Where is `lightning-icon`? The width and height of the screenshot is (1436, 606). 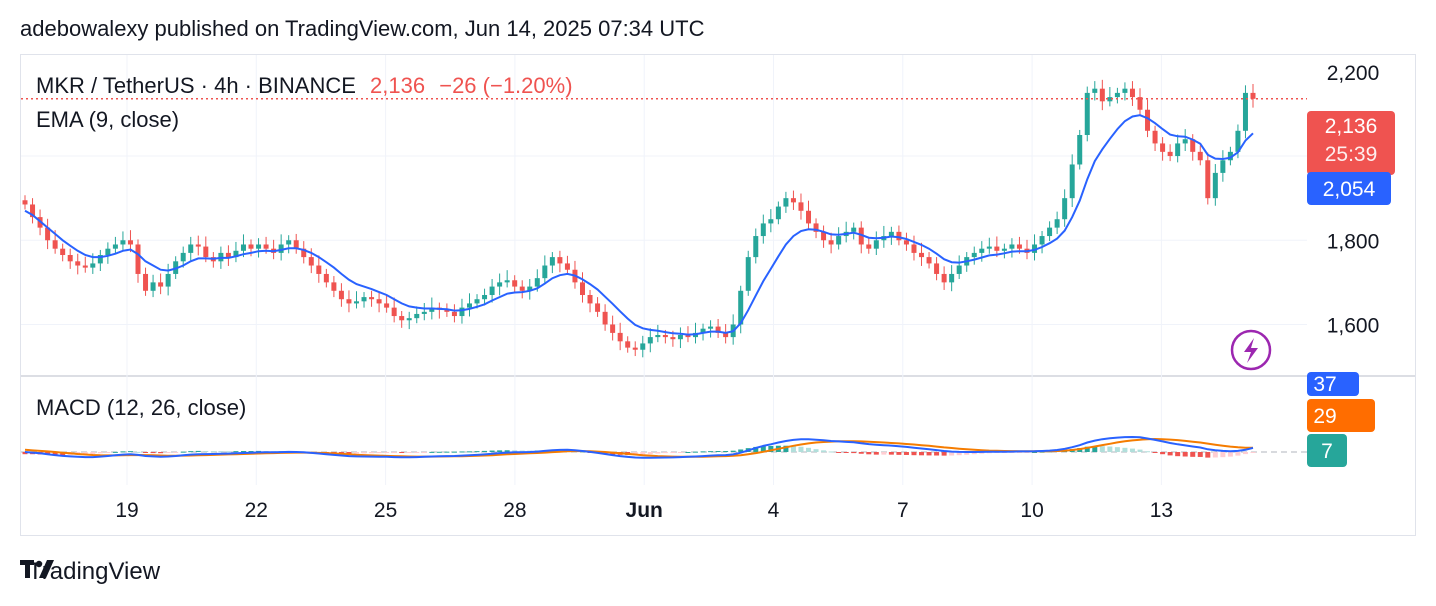
lightning-icon is located at coordinates (1251, 350).